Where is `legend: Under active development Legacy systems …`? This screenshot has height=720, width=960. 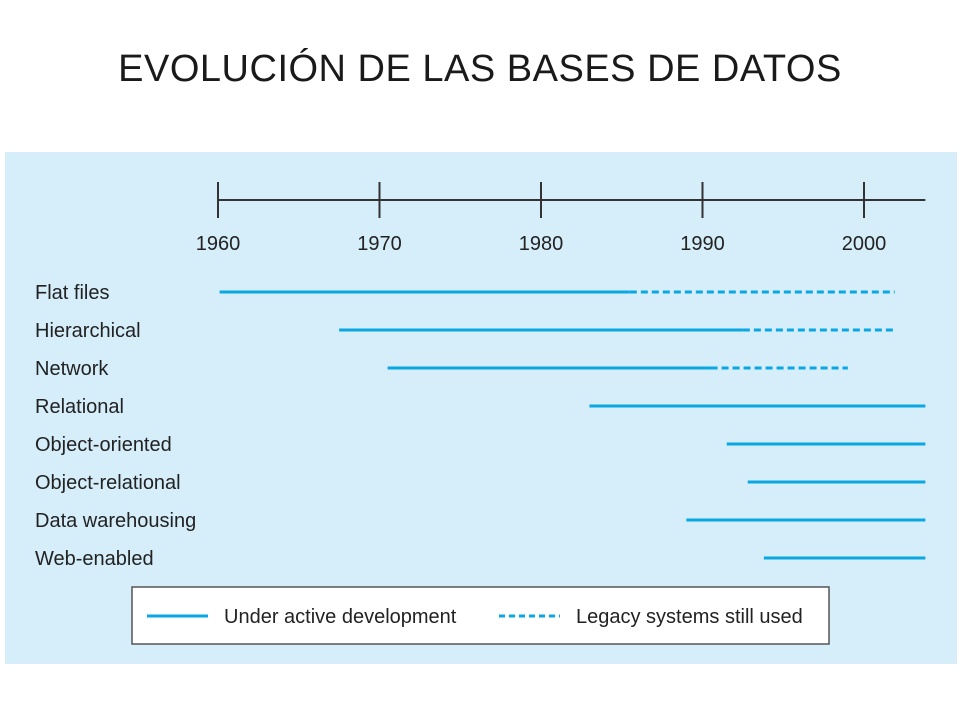
legend: Under active development Legacy systems … is located at coordinates (480, 615).